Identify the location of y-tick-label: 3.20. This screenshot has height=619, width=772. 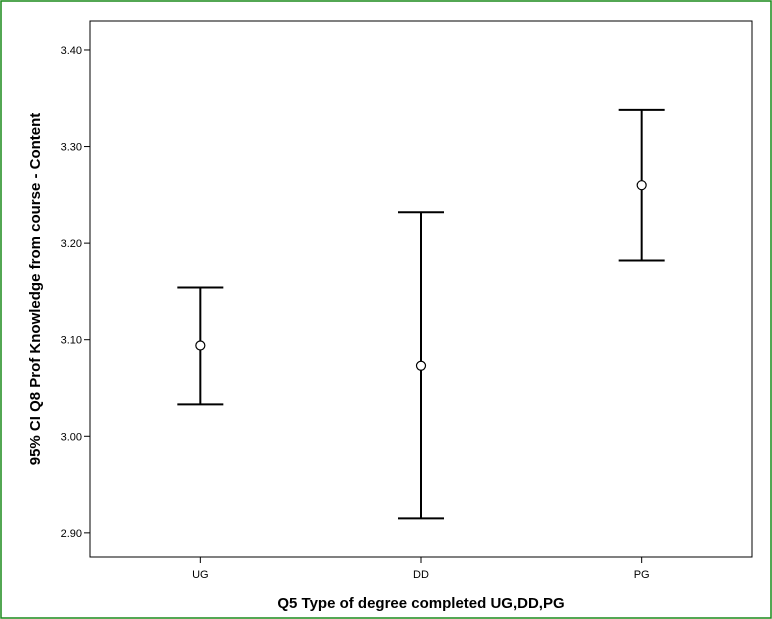
(71, 244).